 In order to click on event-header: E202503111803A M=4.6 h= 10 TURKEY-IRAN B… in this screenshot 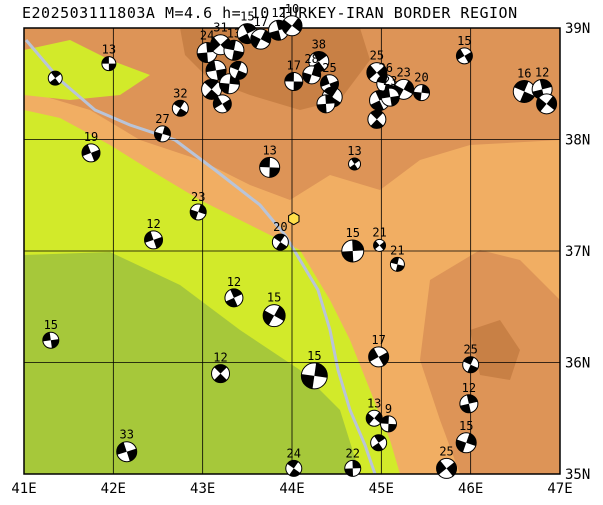, I will do `click(302, 14)`.